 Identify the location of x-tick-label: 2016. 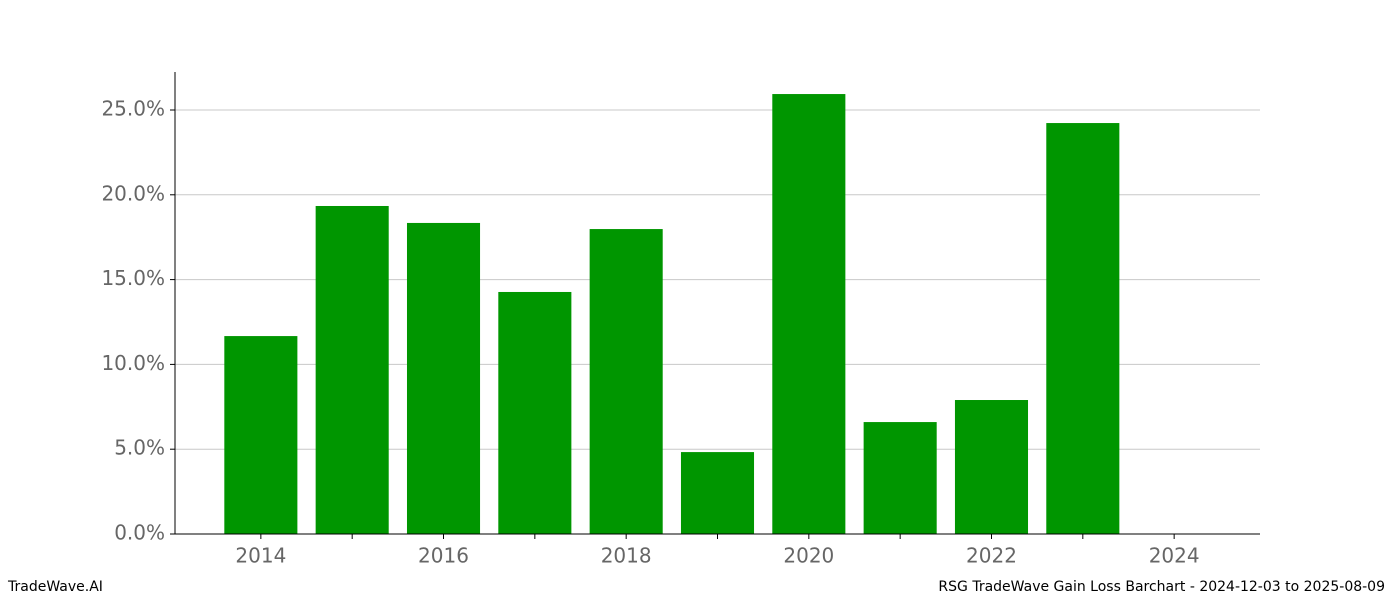
(443, 556).